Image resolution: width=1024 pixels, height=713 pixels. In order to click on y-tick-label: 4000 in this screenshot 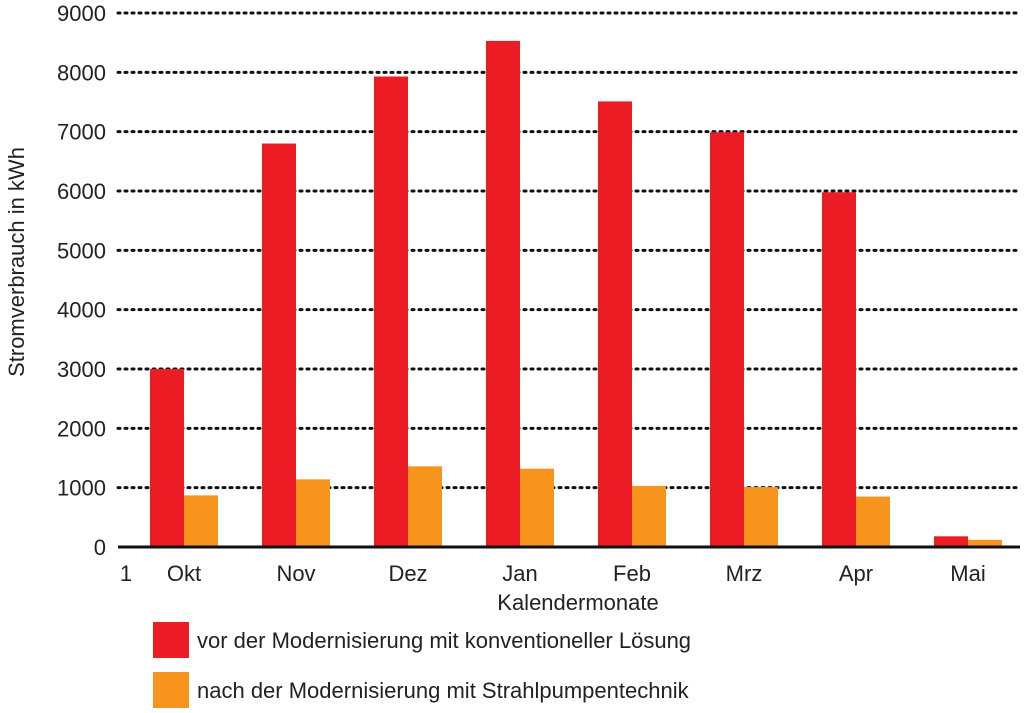, I will do `click(81, 310)`.